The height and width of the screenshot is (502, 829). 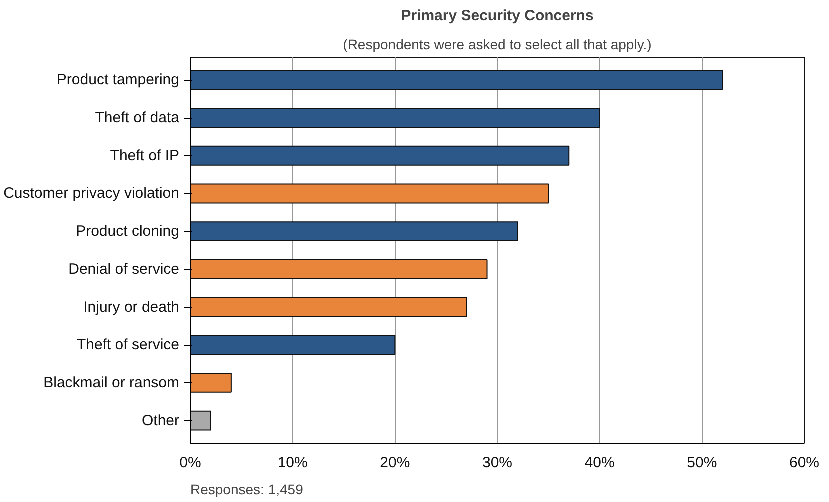 I want to click on y-tick-label: Theft of data, so click(x=137, y=118).